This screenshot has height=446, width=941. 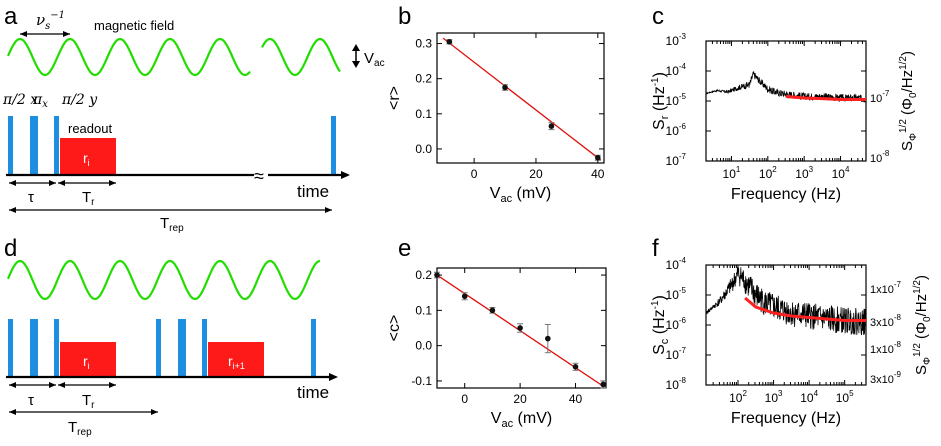 What do you see at coordinates (61, 183) in the screenshot?
I see `tr-arrow-head-left` at bounding box center [61, 183].